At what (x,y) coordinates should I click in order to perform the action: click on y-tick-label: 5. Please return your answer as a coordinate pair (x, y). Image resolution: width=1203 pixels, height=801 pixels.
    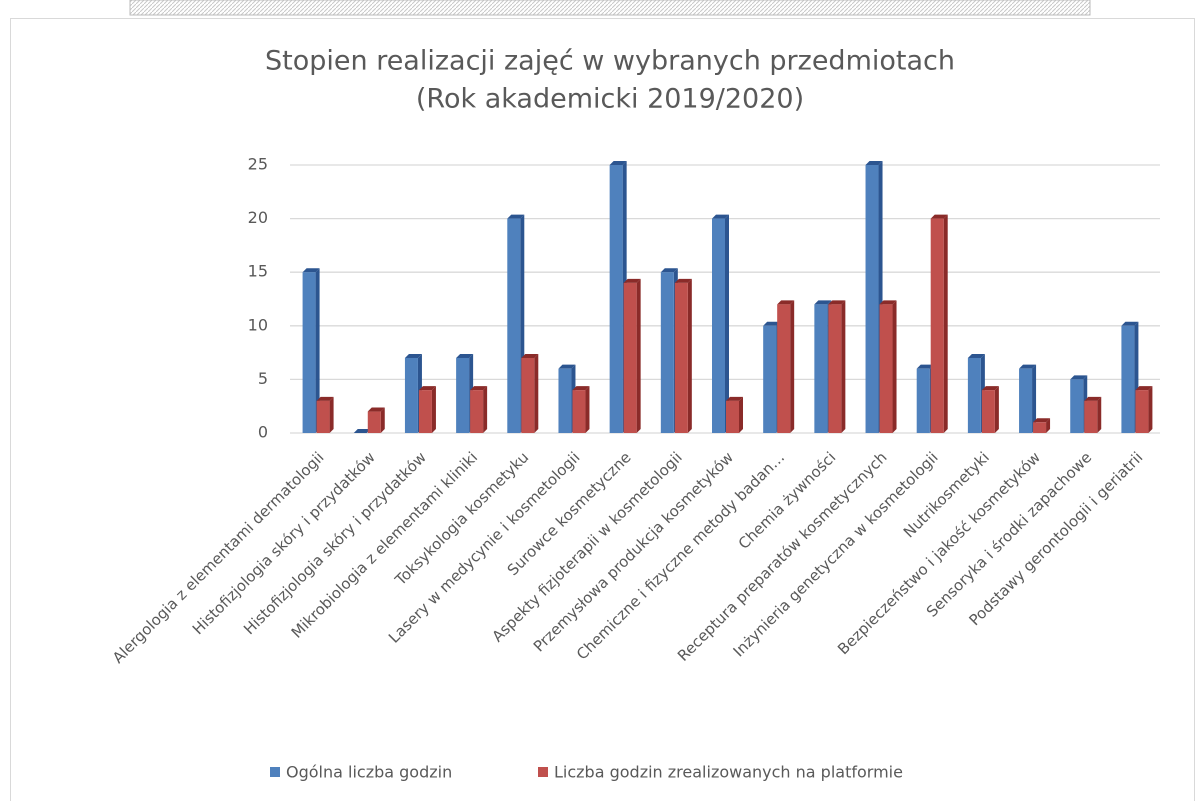
    Looking at the image, I should click on (263, 378).